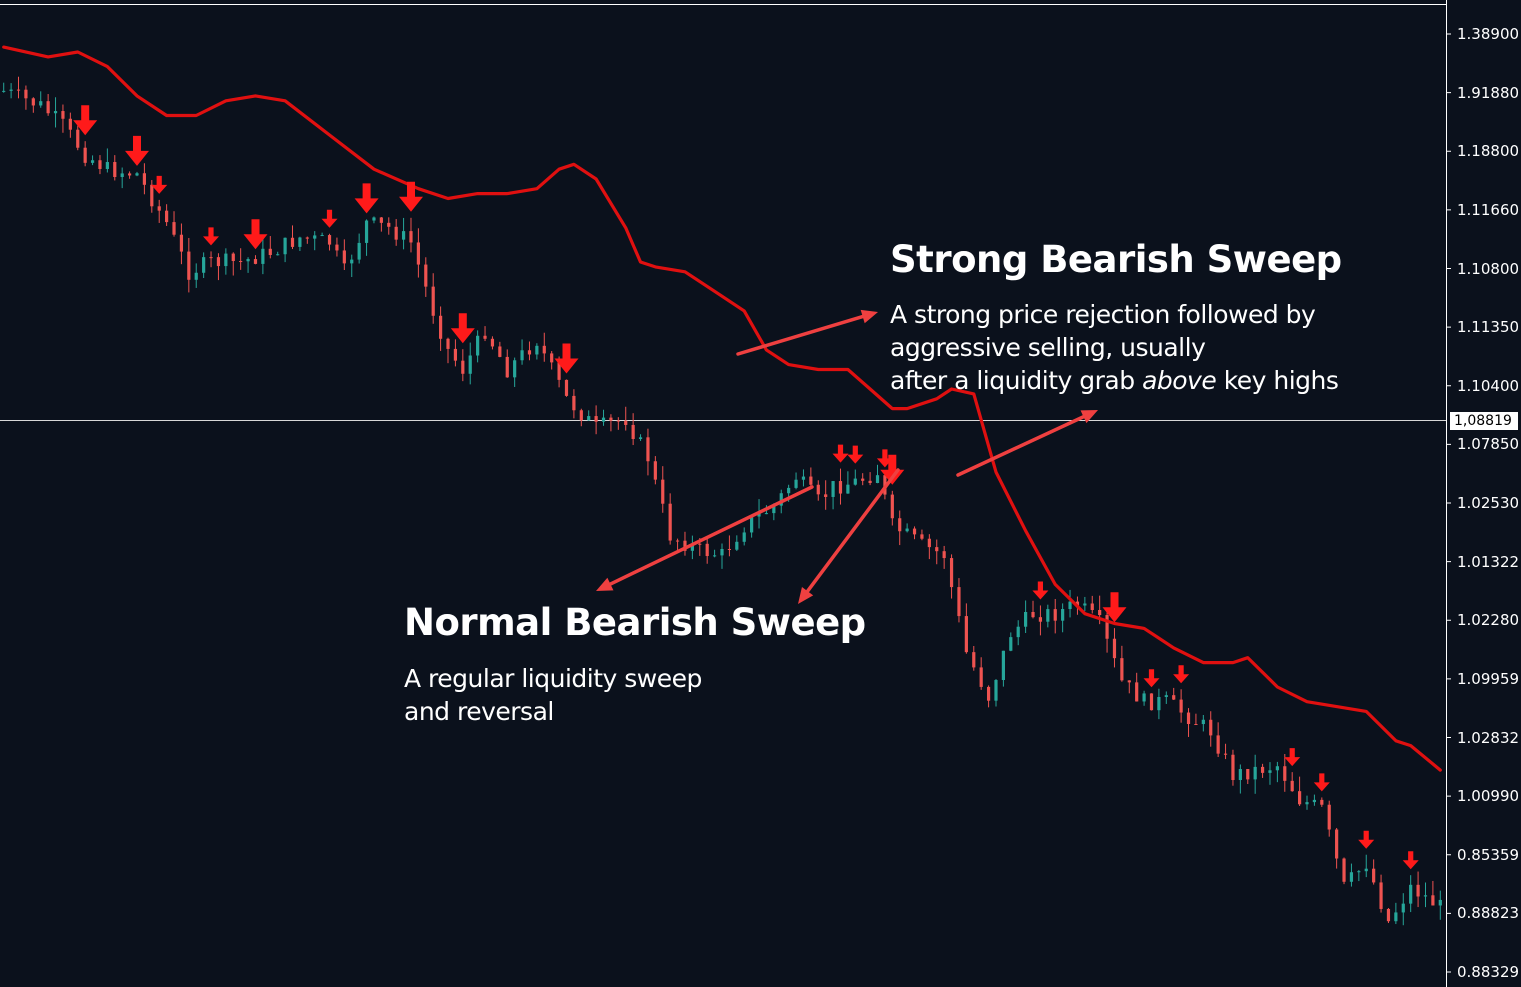  What do you see at coordinates (1488, 503) in the screenshot?
I see `axis-tick-label: 1.02530` at bounding box center [1488, 503].